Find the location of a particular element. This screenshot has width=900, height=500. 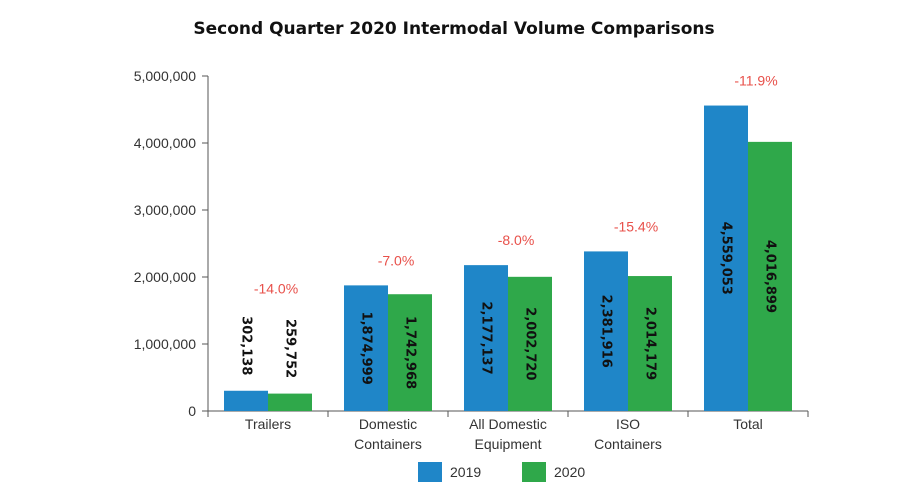

change-label: -15.4% is located at coordinates (636, 226).